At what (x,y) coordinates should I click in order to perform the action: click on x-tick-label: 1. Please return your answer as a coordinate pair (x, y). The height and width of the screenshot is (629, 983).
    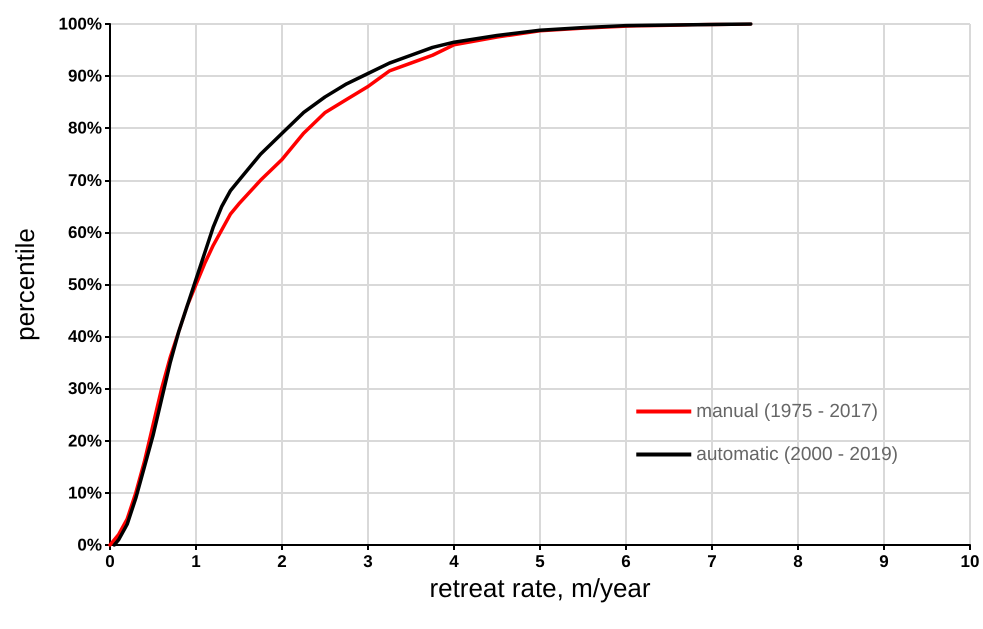
    Looking at the image, I should click on (196, 561).